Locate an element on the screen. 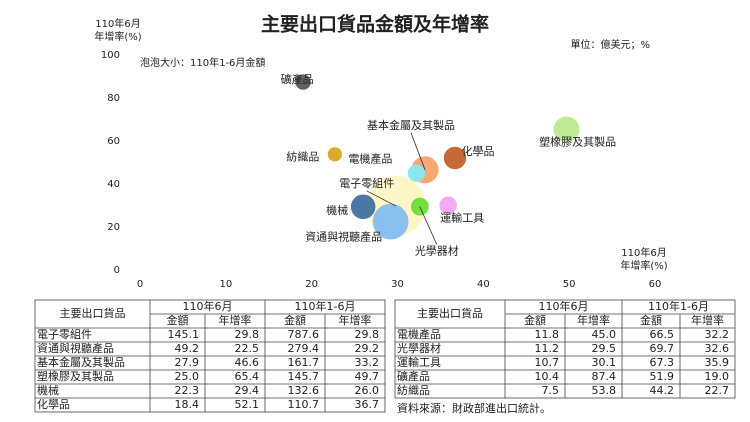 This screenshot has width=750, height=422. table-cell: 69.7 is located at coordinates (662, 348).